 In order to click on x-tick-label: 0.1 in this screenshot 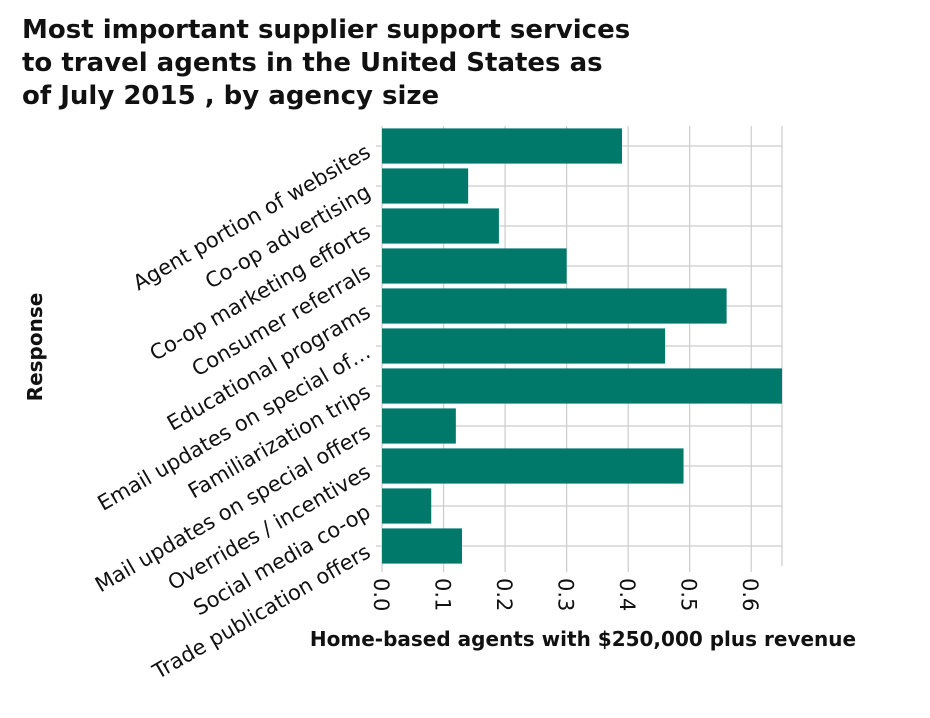, I will do `click(443, 594)`.